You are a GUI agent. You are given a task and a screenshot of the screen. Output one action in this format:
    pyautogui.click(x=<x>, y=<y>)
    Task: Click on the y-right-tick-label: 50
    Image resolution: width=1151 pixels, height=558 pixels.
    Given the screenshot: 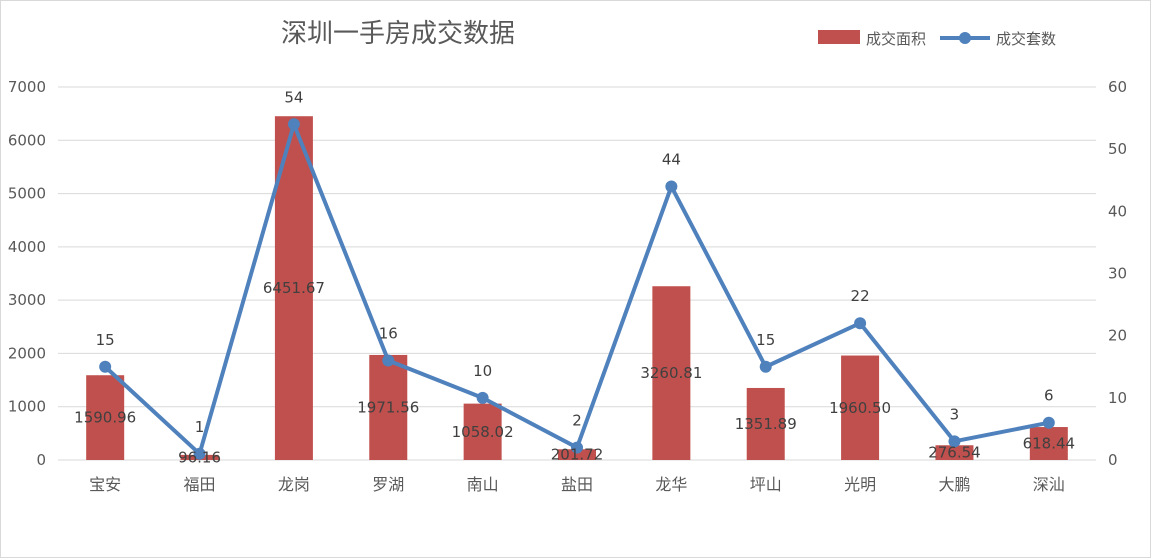 What is the action you would take?
    pyautogui.click(x=1117, y=149)
    